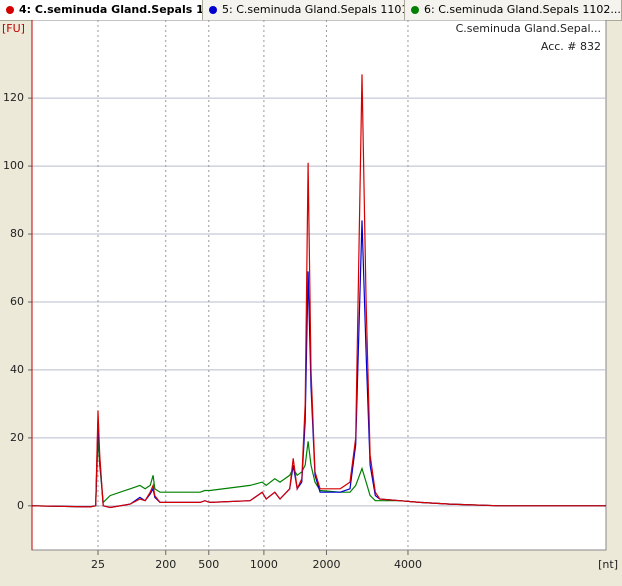 This screenshot has width=622, height=586. Describe the element at coordinates (17, 369) in the screenshot. I see `y-tick-label: 40` at that location.